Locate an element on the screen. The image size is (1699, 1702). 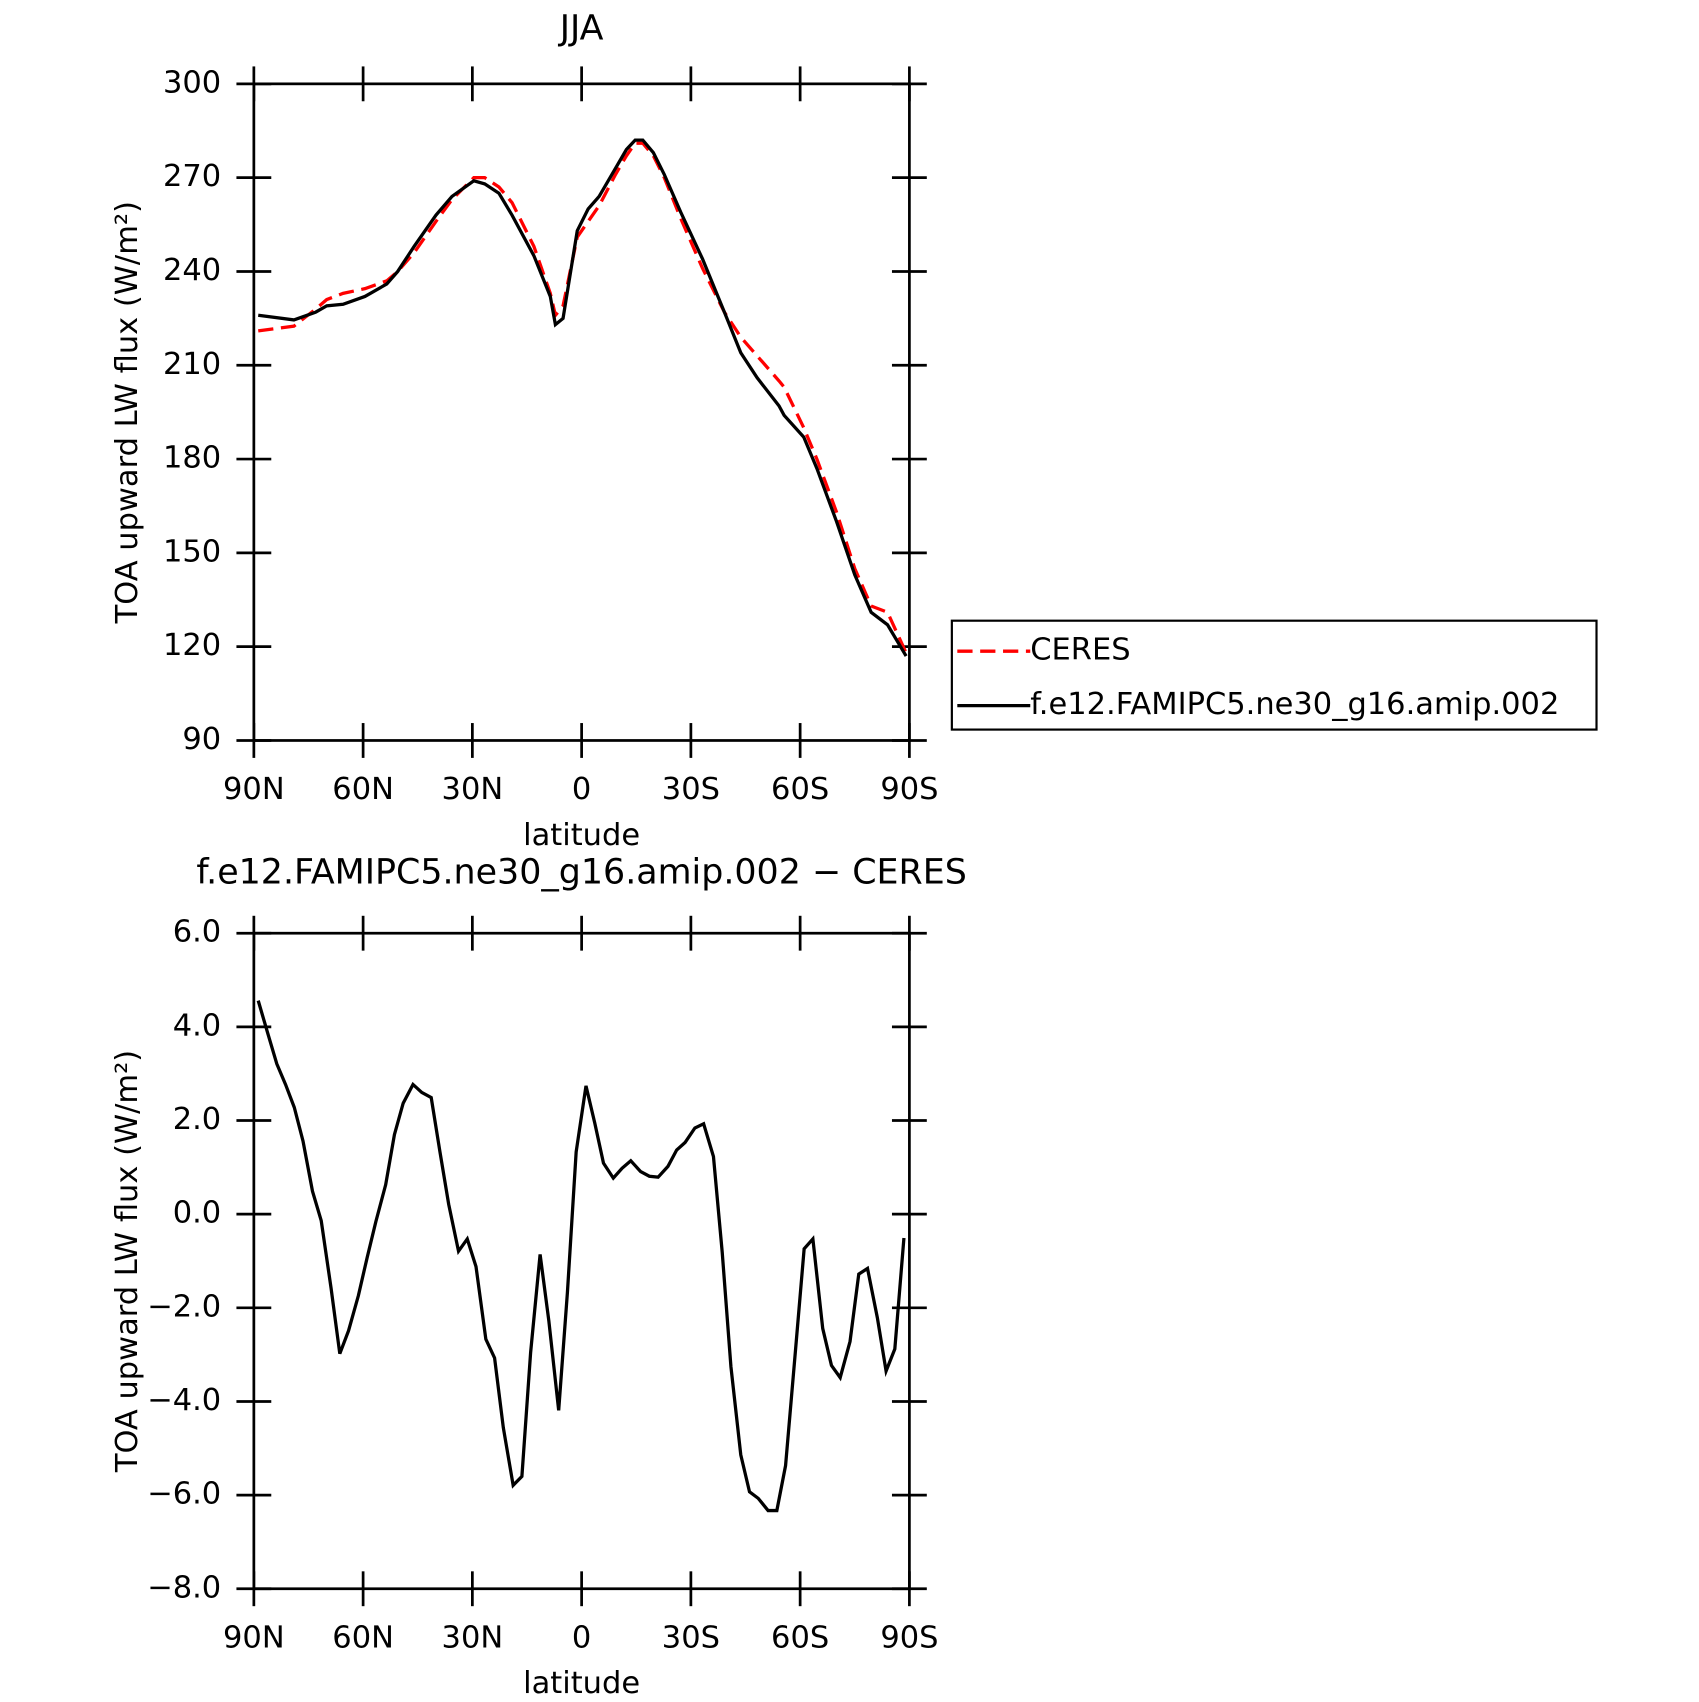
y-tick-label: 270 is located at coordinates (192, 176).